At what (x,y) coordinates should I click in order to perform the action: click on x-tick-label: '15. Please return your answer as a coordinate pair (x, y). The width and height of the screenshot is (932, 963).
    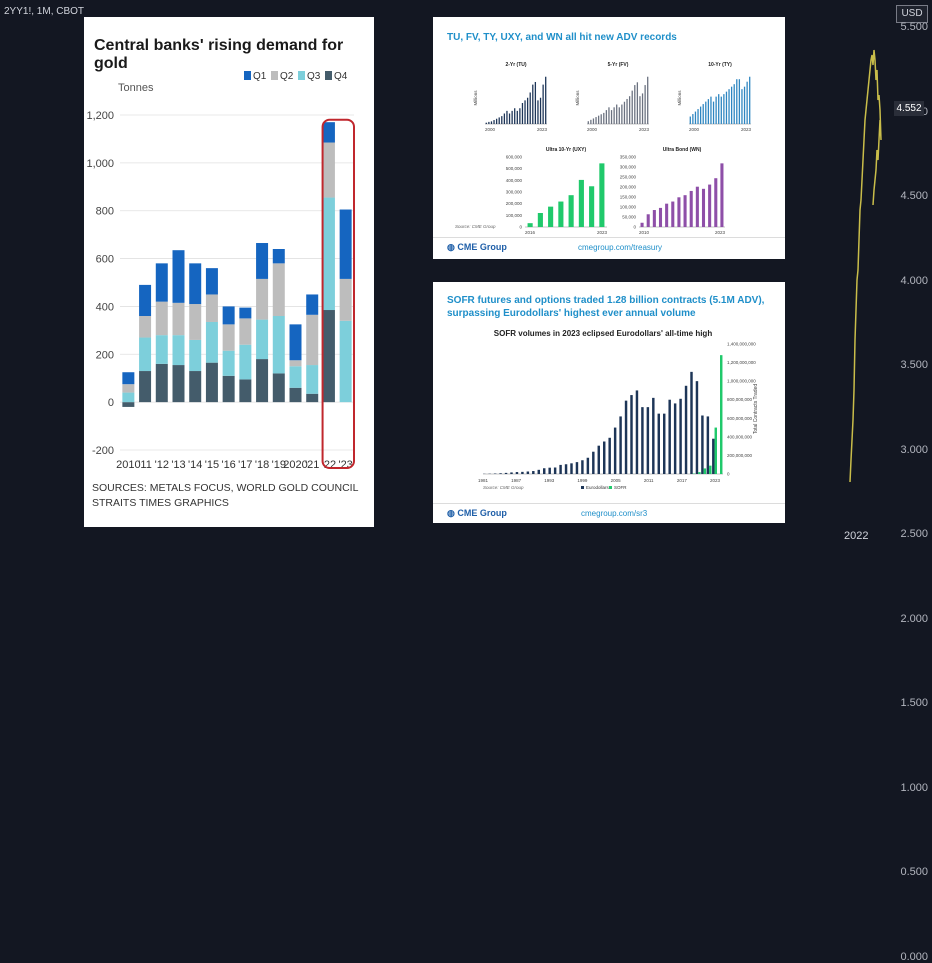
    Looking at the image, I should click on (212, 465).